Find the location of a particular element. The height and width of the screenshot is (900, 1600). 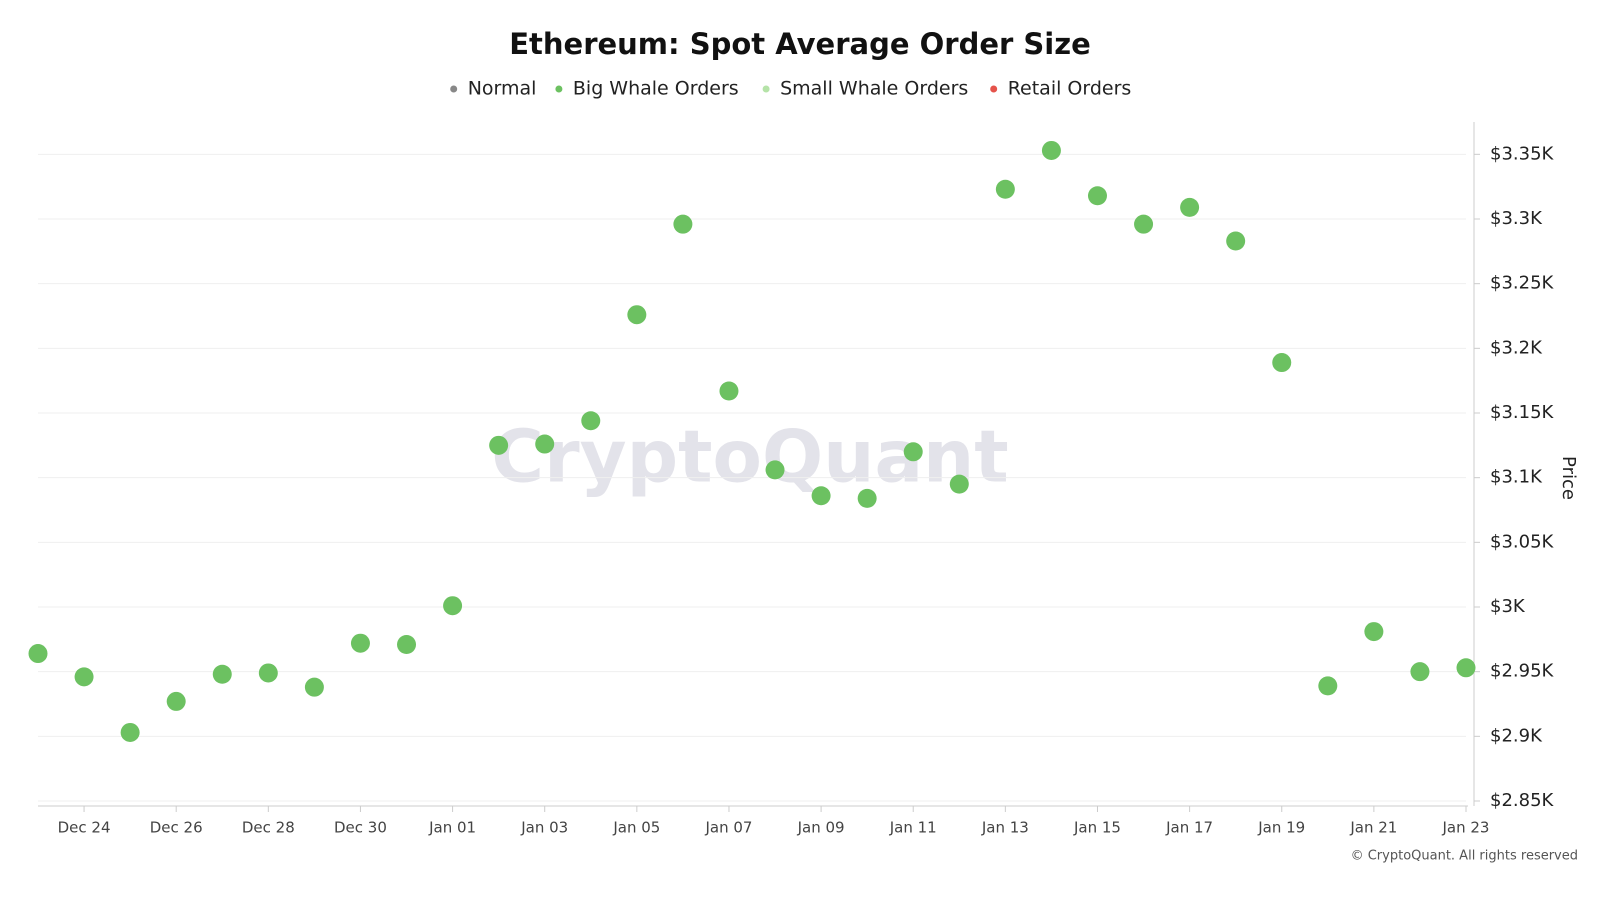

y-axis-label: Price is located at coordinates (1568, 478).